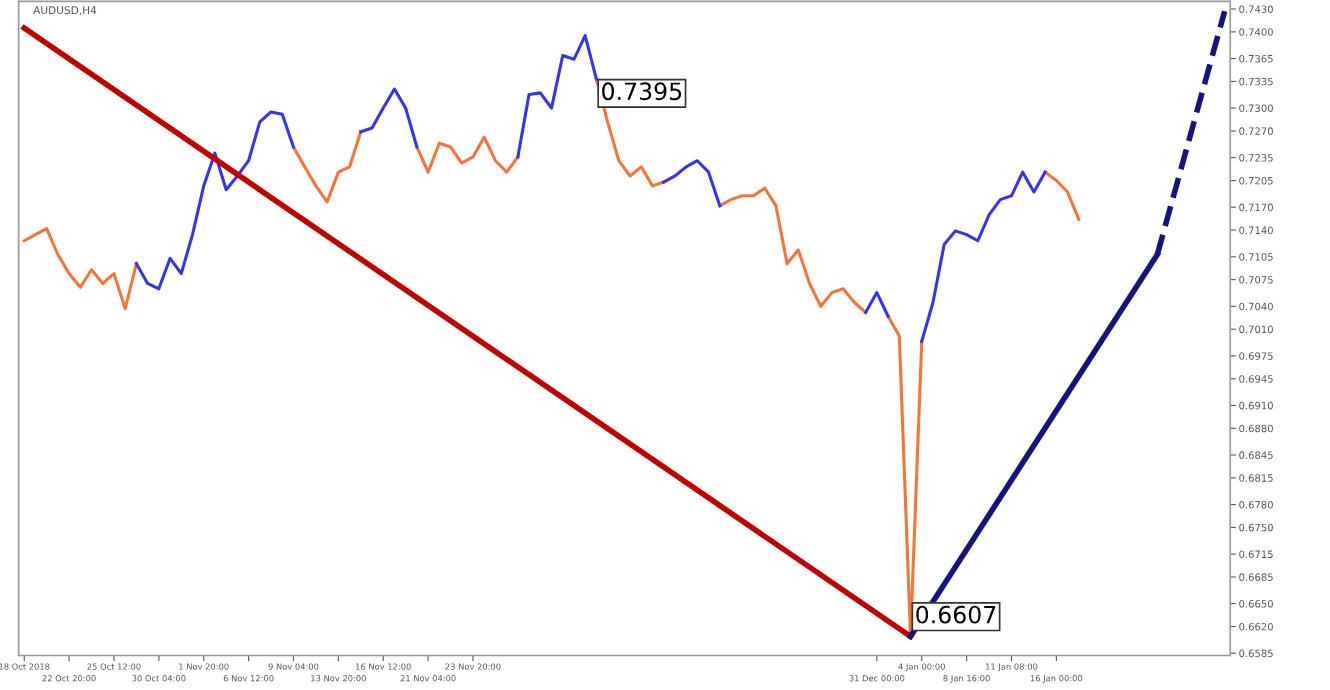 The width and height of the screenshot is (1330, 690). What do you see at coordinates (956, 614) in the screenshot?
I see `annotation: 0.6607` at bounding box center [956, 614].